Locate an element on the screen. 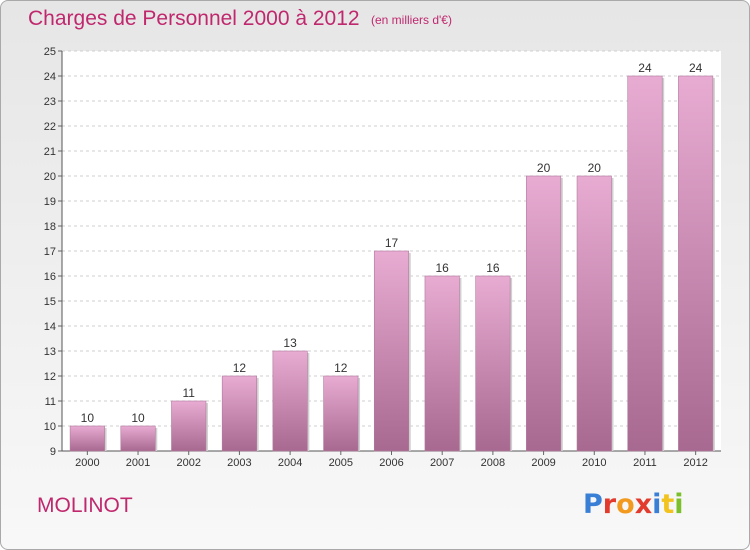  proxiti-logo: Proxiti is located at coordinates (633, 504).